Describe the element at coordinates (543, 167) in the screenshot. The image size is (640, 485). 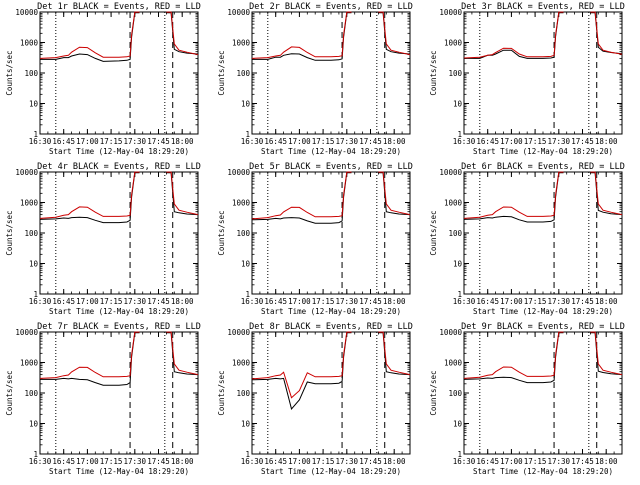
I see `chart-title: Det 6r BLACK = Events, RED = LLD` at that location.